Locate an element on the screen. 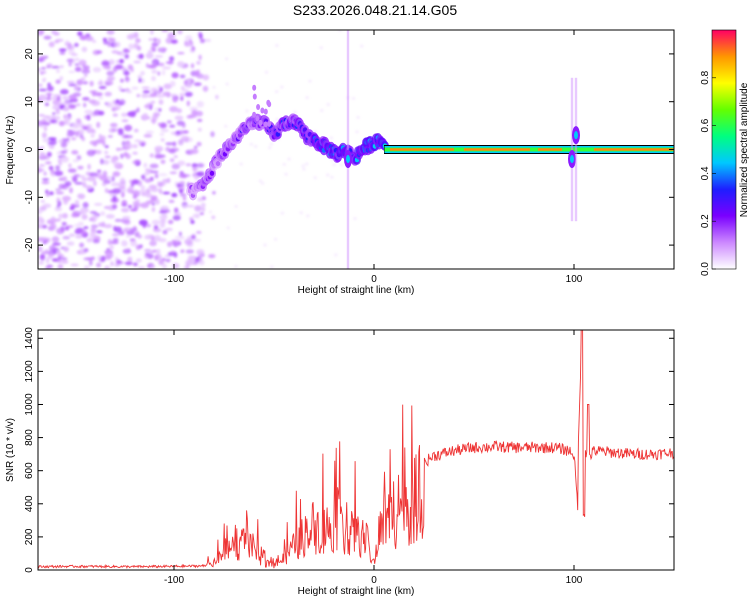 The image size is (750, 600). figure-title: S233.2026.048.21.14.G05 is located at coordinates (375, 10).